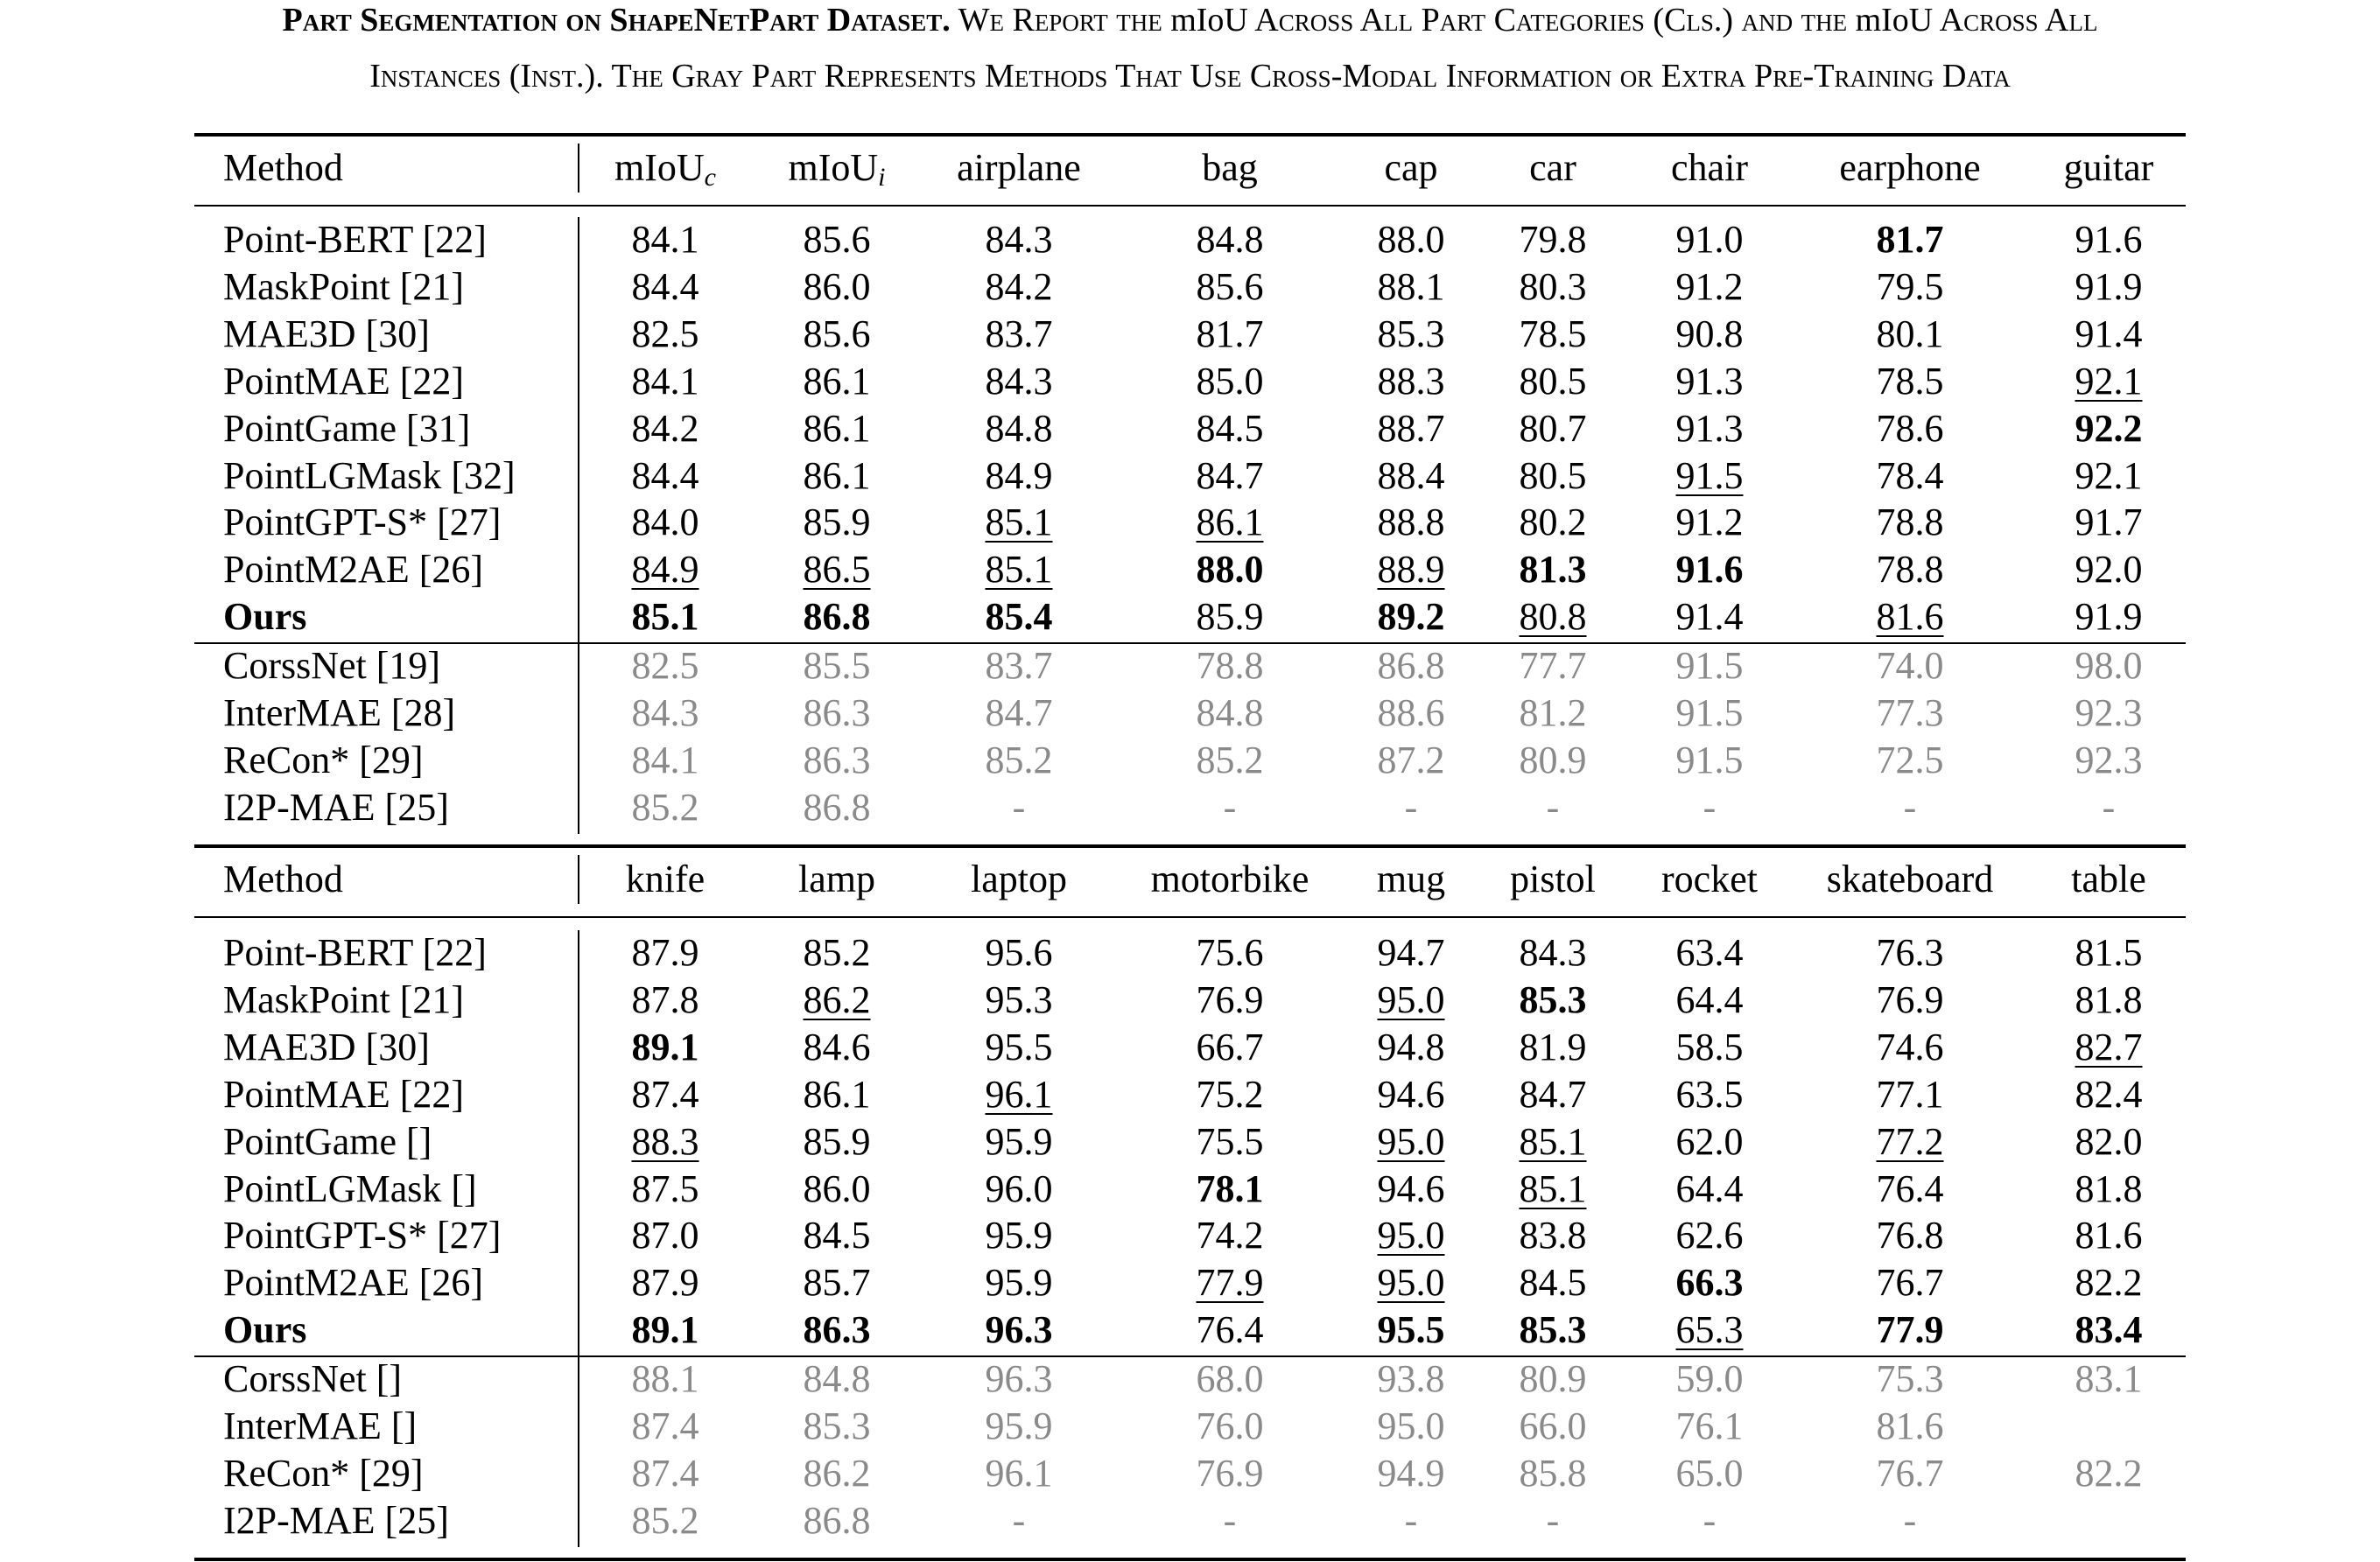 Image resolution: width=2380 pixels, height=1562 pixels. Describe the element at coordinates (1019, 999) in the screenshot. I see `metric-value: 95.3` at that location.